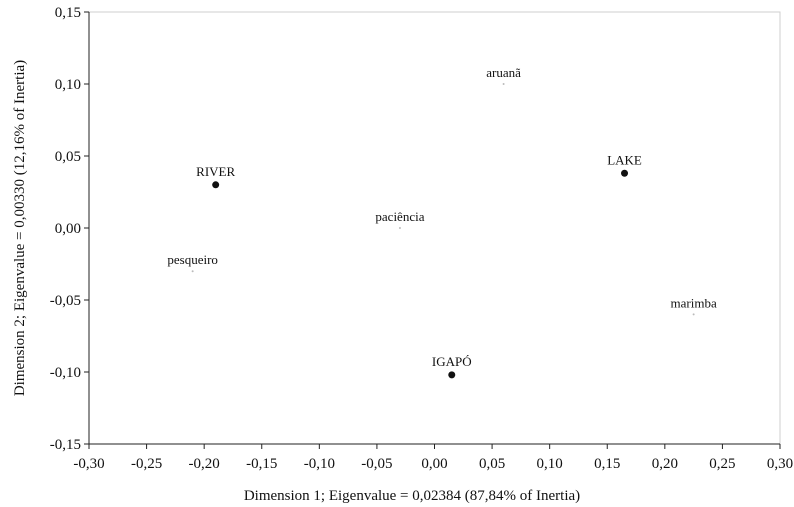  Describe the element at coordinates (319, 464) in the screenshot. I see `x-tick-label: -0,10` at that location.